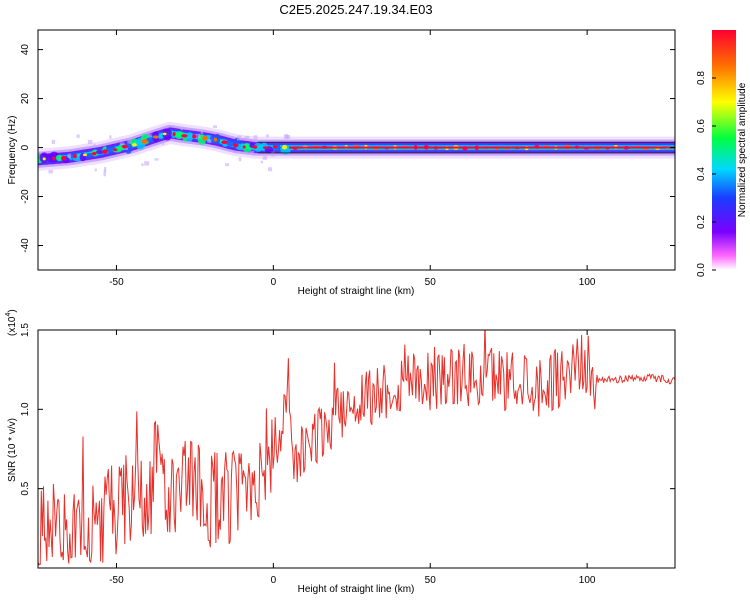  What do you see at coordinates (356, 589) in the screenshot?
I see `snr-x-label: Height of straight line (km)` at bounding box center [356, 589].